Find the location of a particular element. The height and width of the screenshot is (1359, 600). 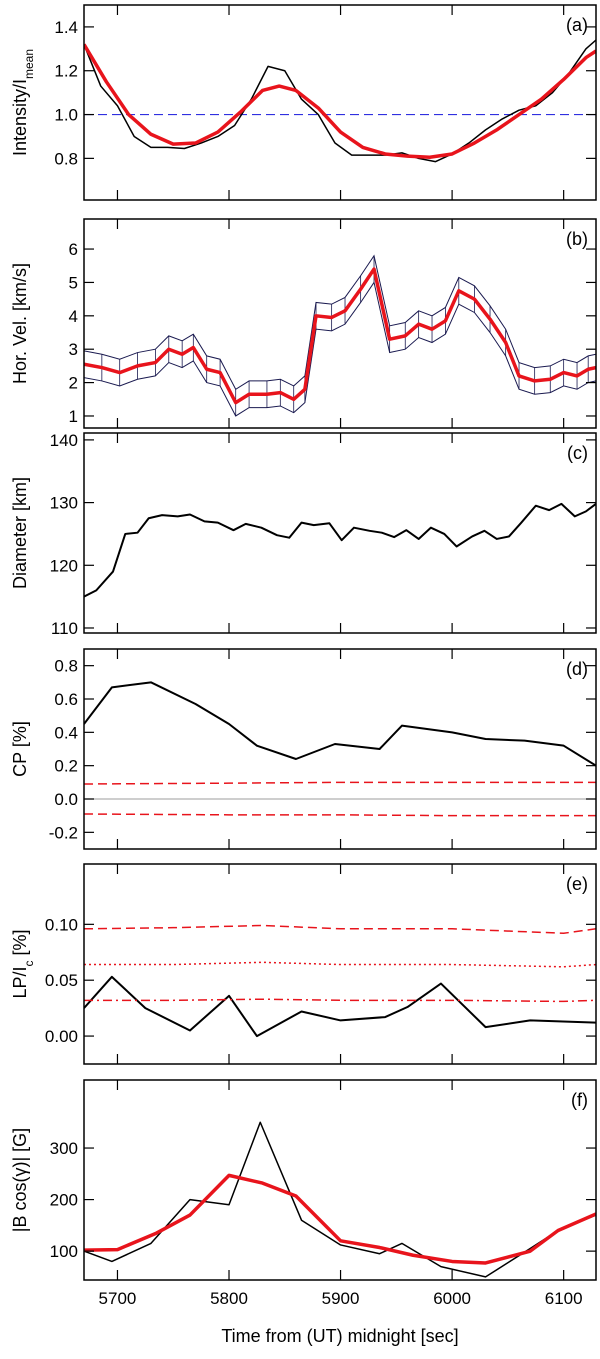

y-axis-label-part: Hor. Vel. [km/s] is located at coordinates (20, 323).